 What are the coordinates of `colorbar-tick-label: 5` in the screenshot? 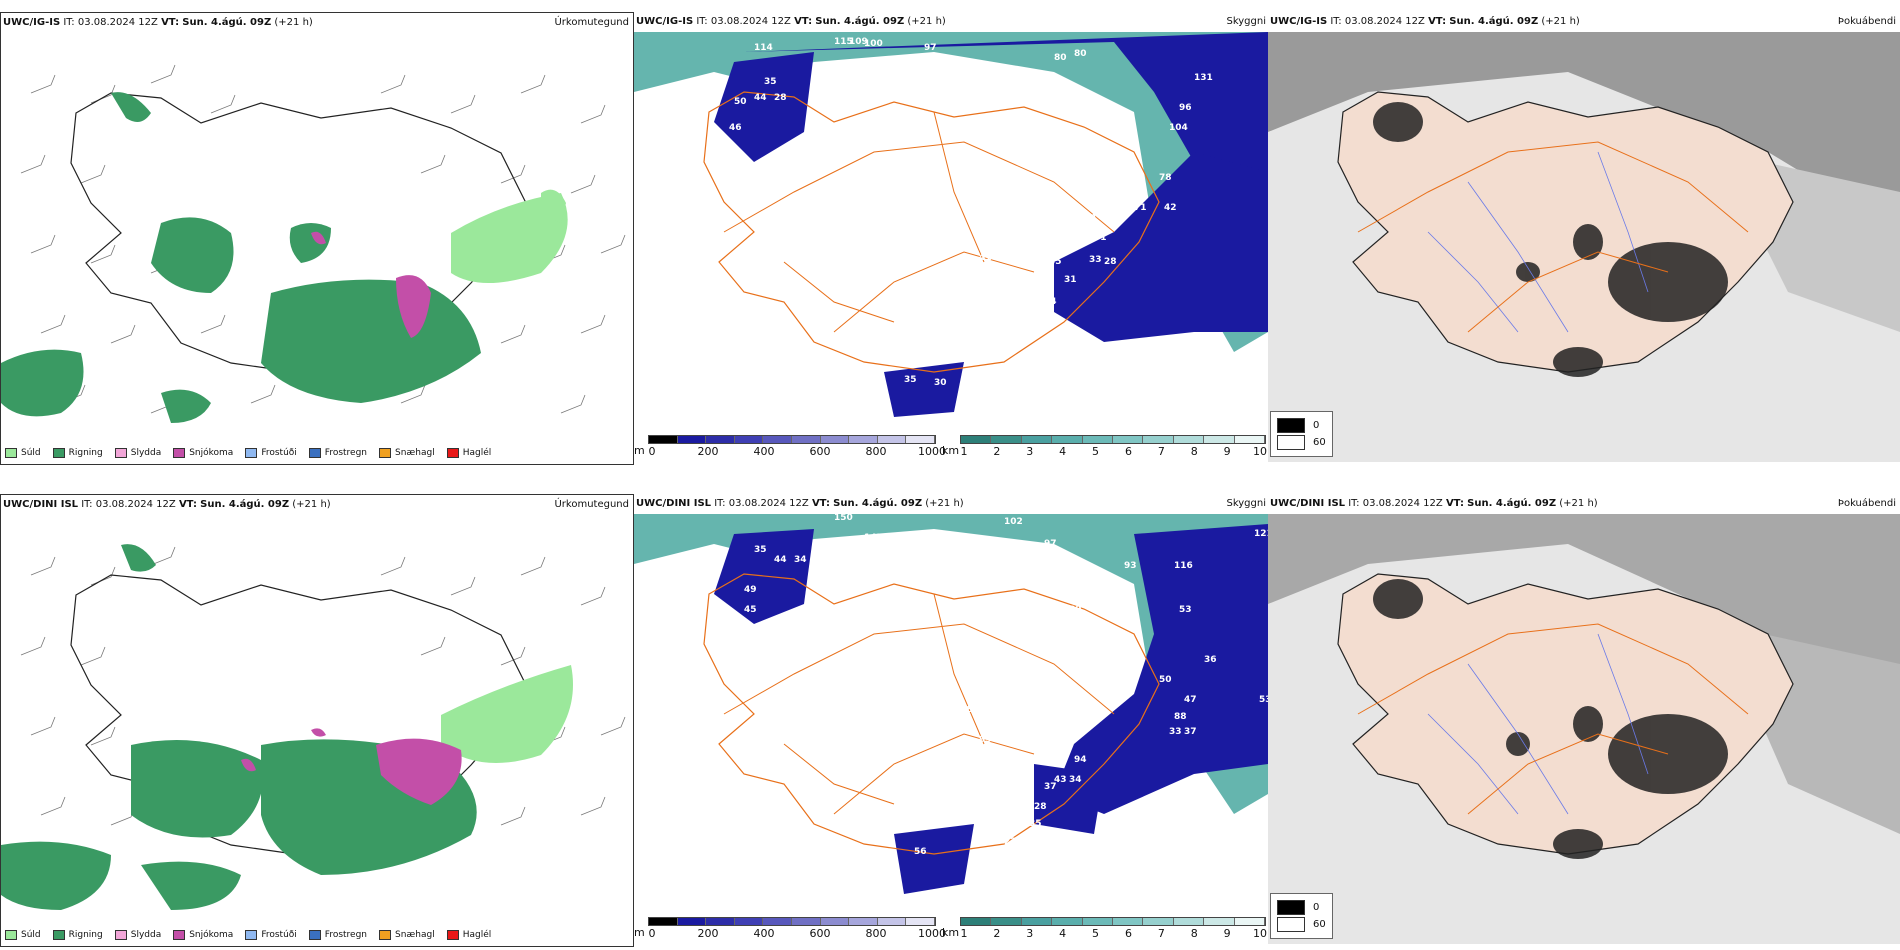 It's located at (1096, 933).